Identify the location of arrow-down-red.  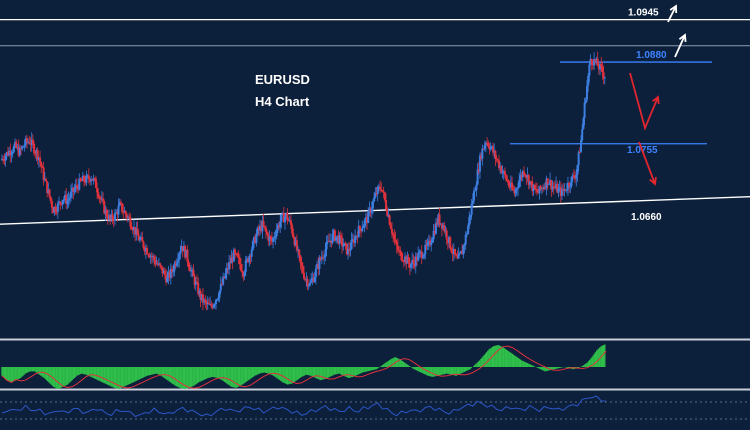
(647, 163).